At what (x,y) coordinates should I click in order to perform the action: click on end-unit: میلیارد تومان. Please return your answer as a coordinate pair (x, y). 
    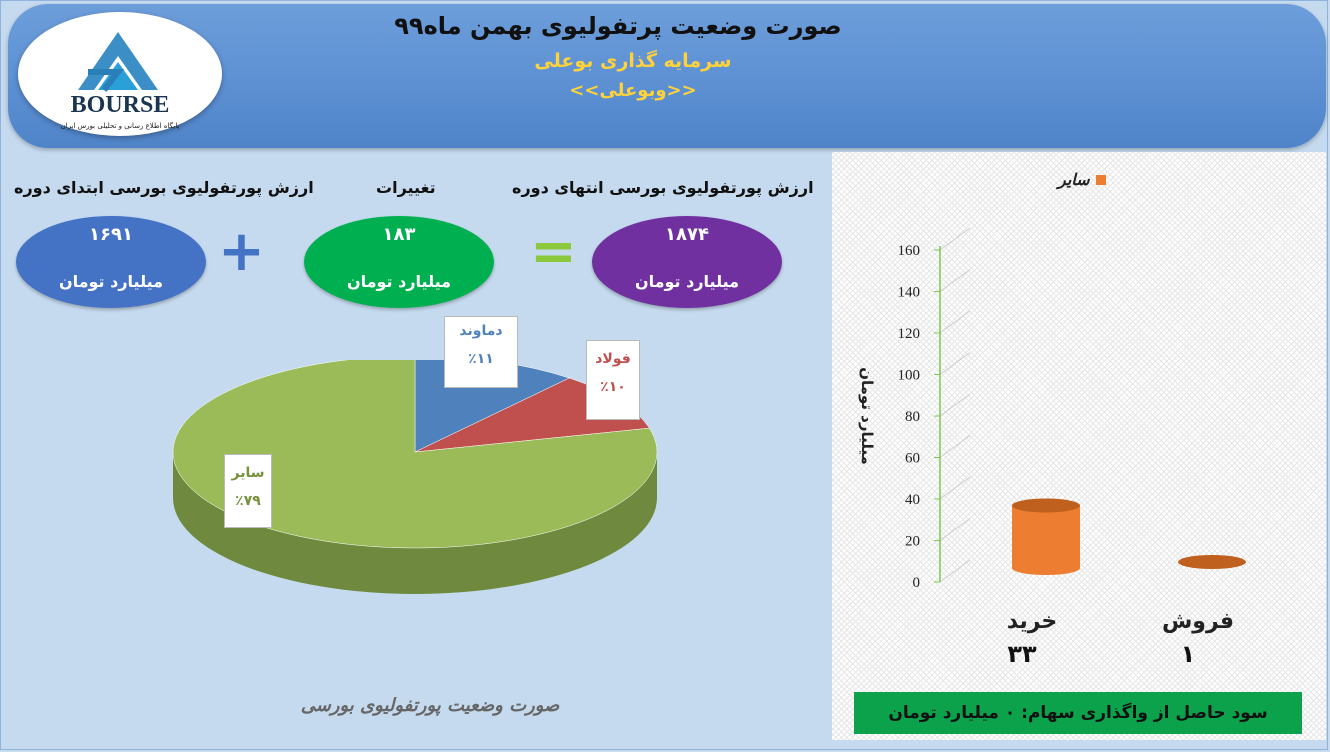
    Looking at the image, I should click on (687, 281).